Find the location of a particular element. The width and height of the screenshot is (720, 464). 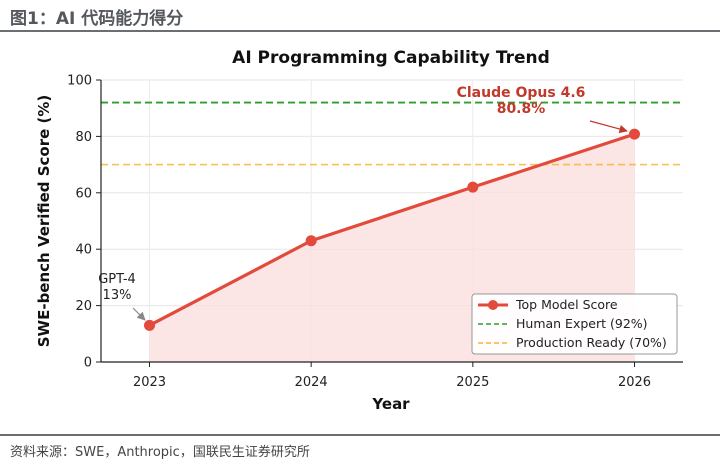

y-tick-label-1: 20 is located at coordinates (83, 306).